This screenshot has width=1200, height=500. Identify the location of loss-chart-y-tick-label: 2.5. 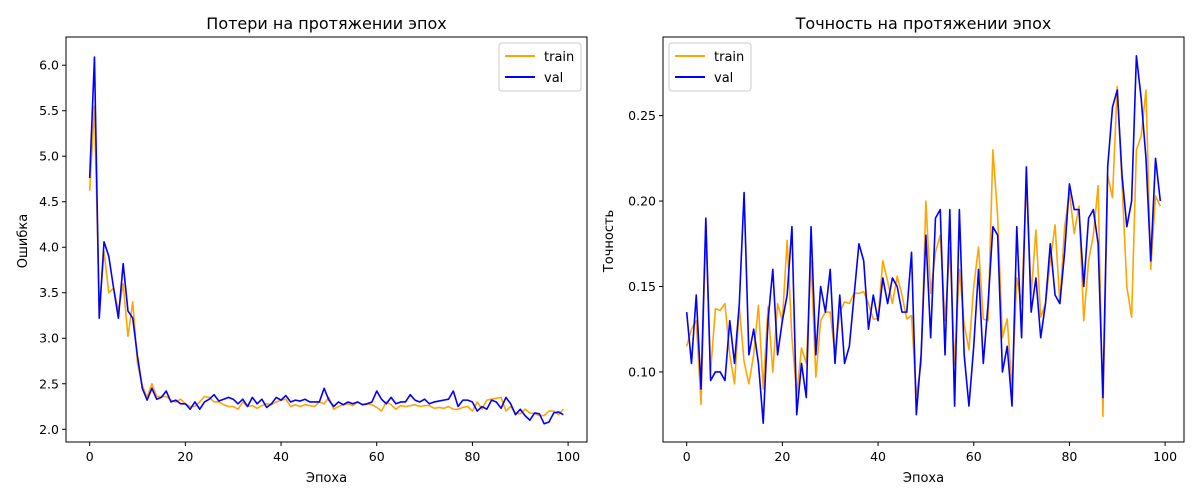
(49, 383).